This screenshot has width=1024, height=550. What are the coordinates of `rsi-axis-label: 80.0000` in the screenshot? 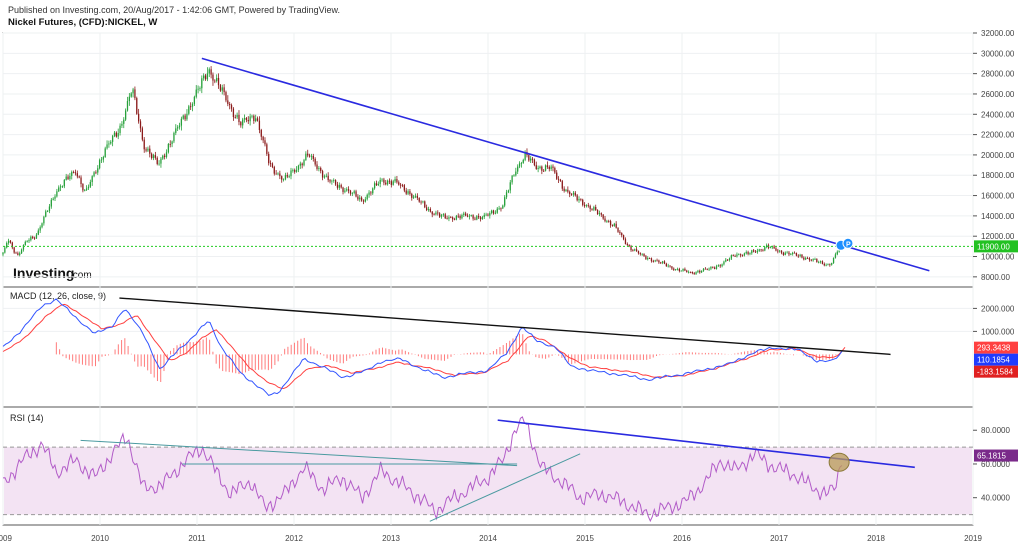 It's located at (995, 430).